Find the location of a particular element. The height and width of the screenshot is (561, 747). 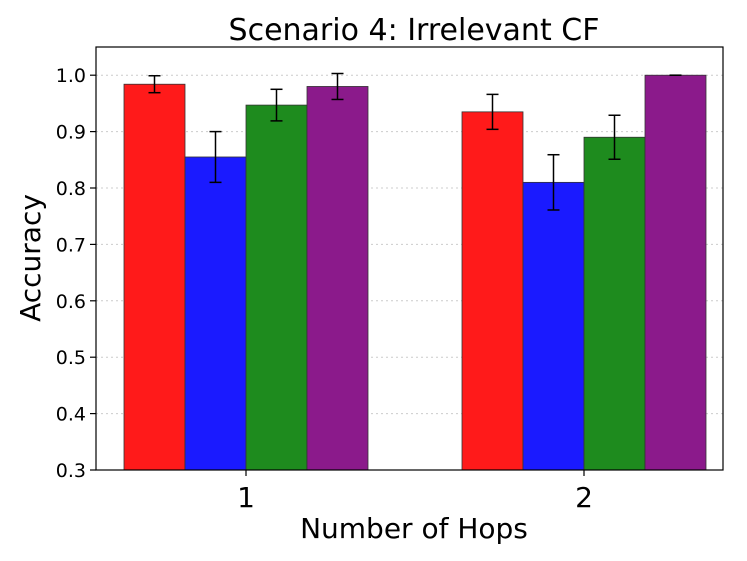

y-tick-label: 1.0 is located at coordinates (71, 76).